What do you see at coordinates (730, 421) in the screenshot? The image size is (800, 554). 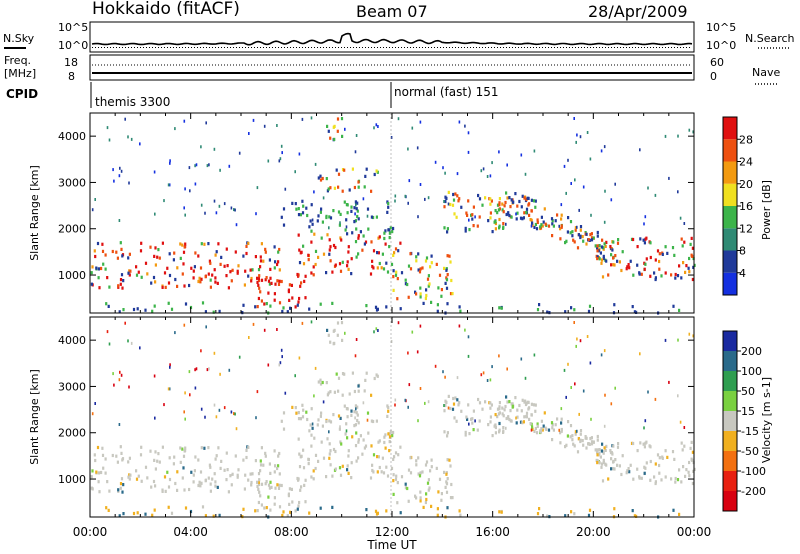 I see `velocity-colorbar-swatch` at bounding box center [730, 421].